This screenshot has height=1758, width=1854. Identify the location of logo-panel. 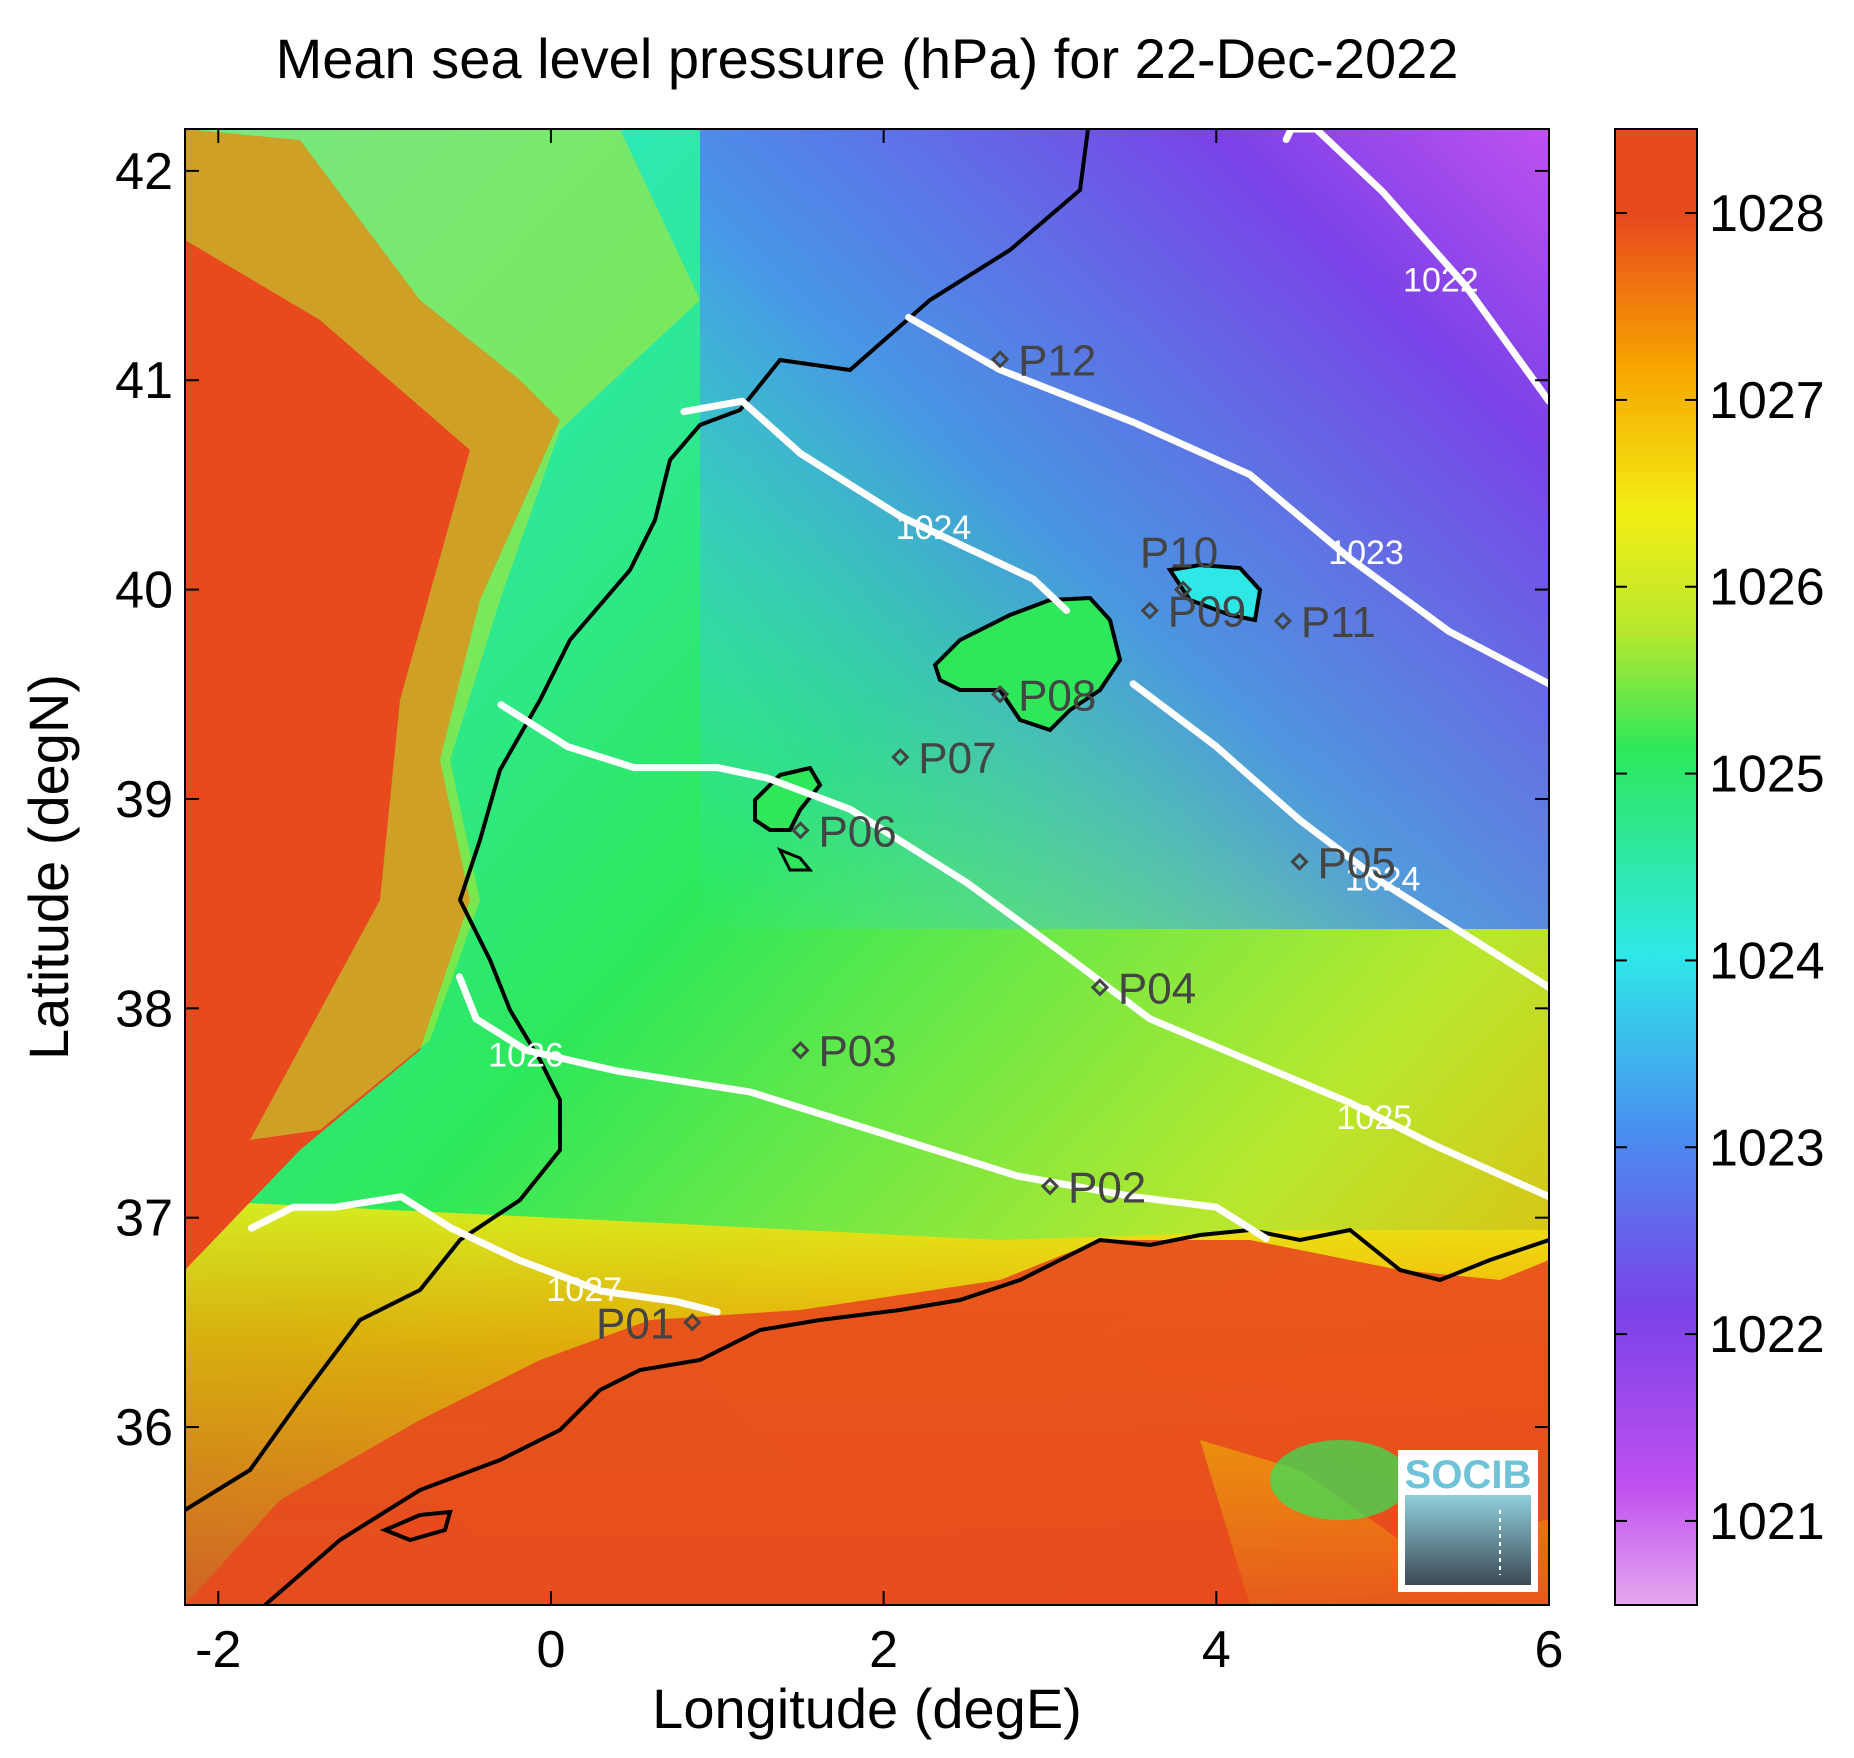
(1468, 1540).